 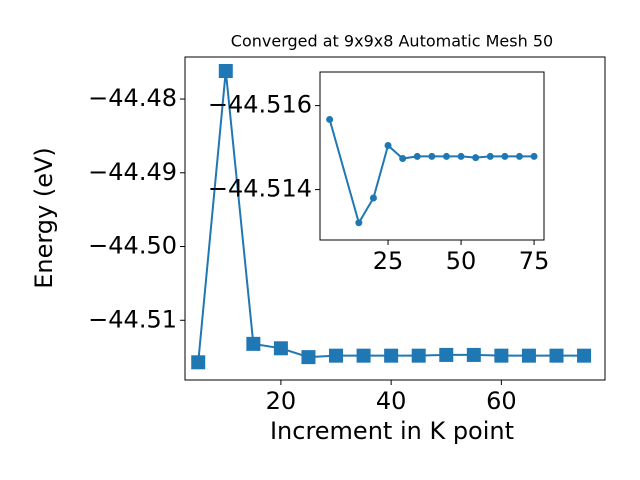 I want to click on y-tick-label: −44.48, so click(x=132, y=98).